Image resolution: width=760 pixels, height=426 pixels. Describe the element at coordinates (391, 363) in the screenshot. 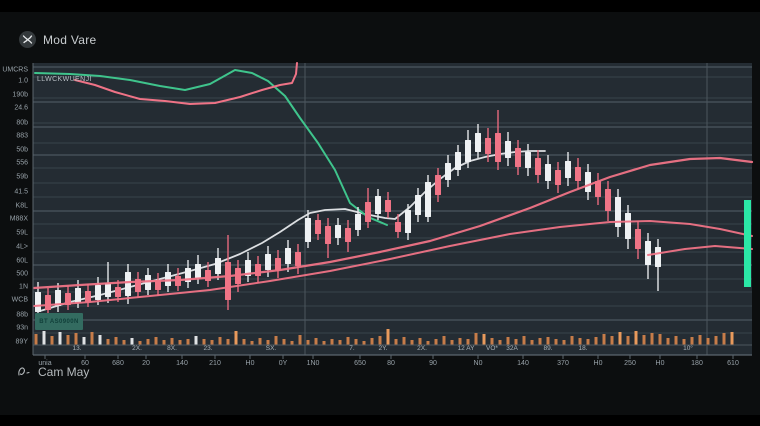

I see `x-axis-outer-label: 80` at that location.